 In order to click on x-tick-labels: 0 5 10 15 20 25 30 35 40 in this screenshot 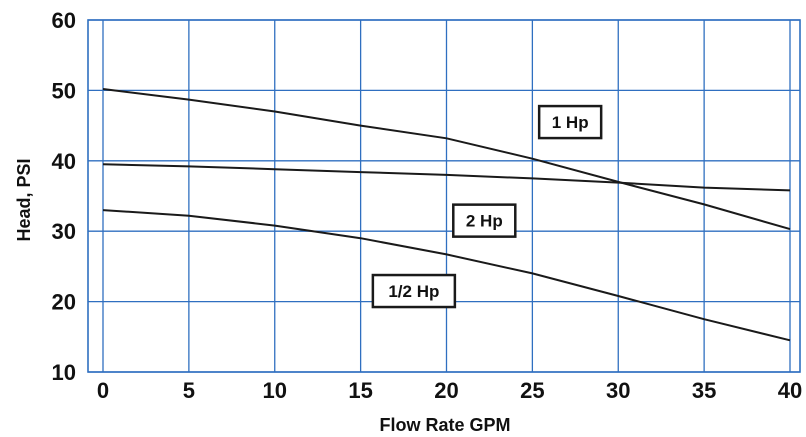, I will do `click(449, 390)`.